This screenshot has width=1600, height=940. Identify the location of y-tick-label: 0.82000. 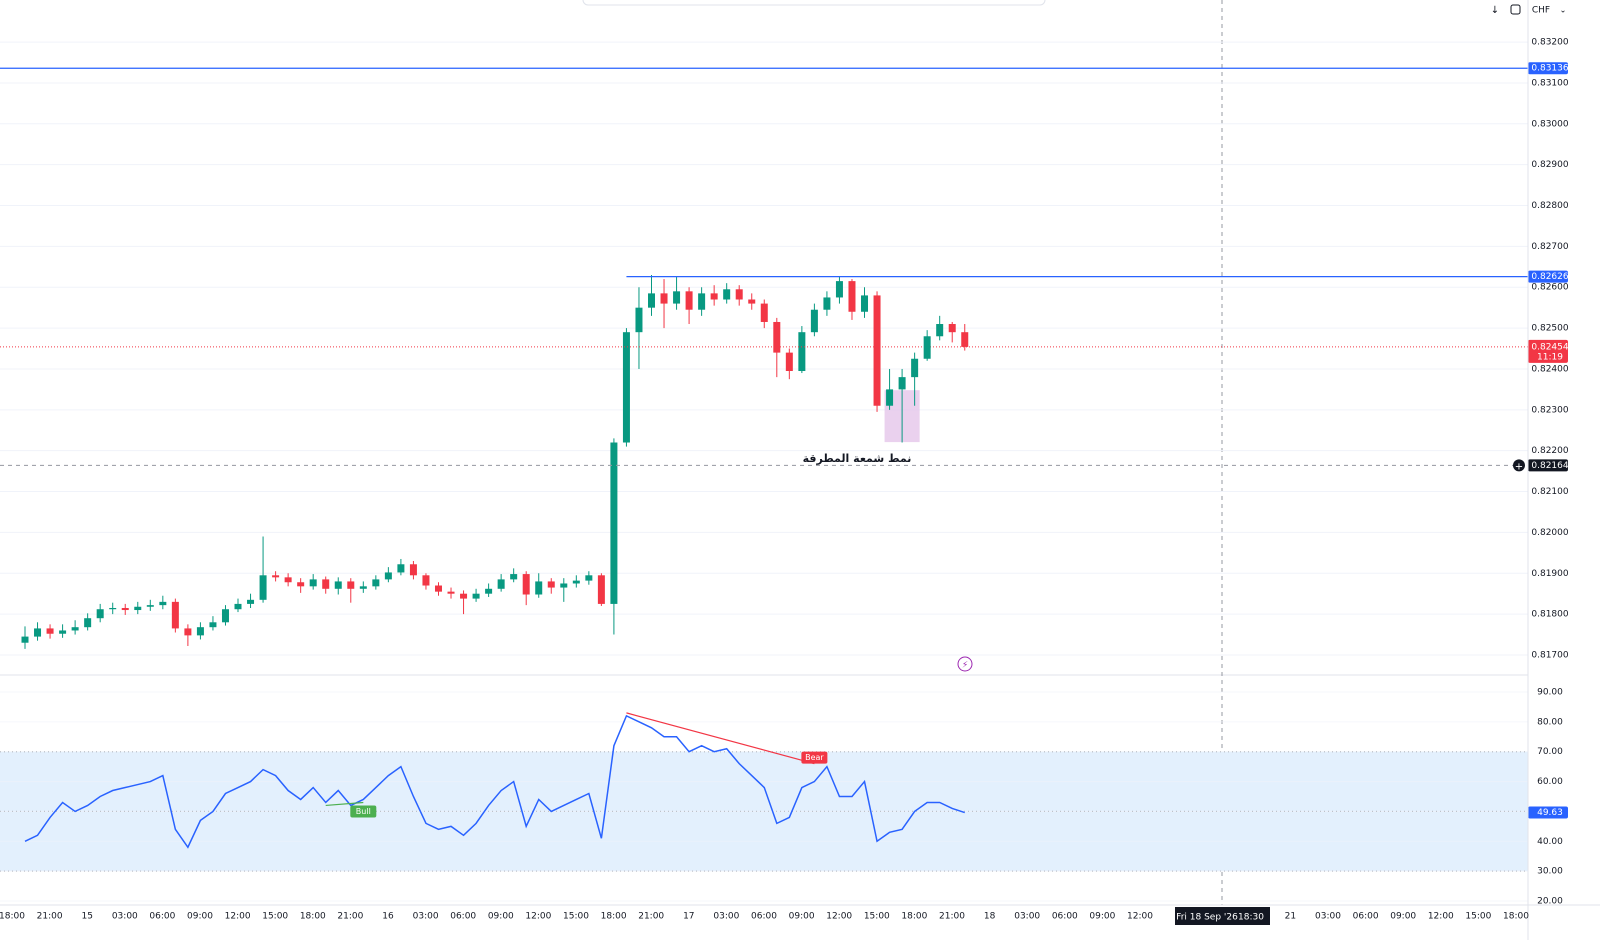
(1549, 533).